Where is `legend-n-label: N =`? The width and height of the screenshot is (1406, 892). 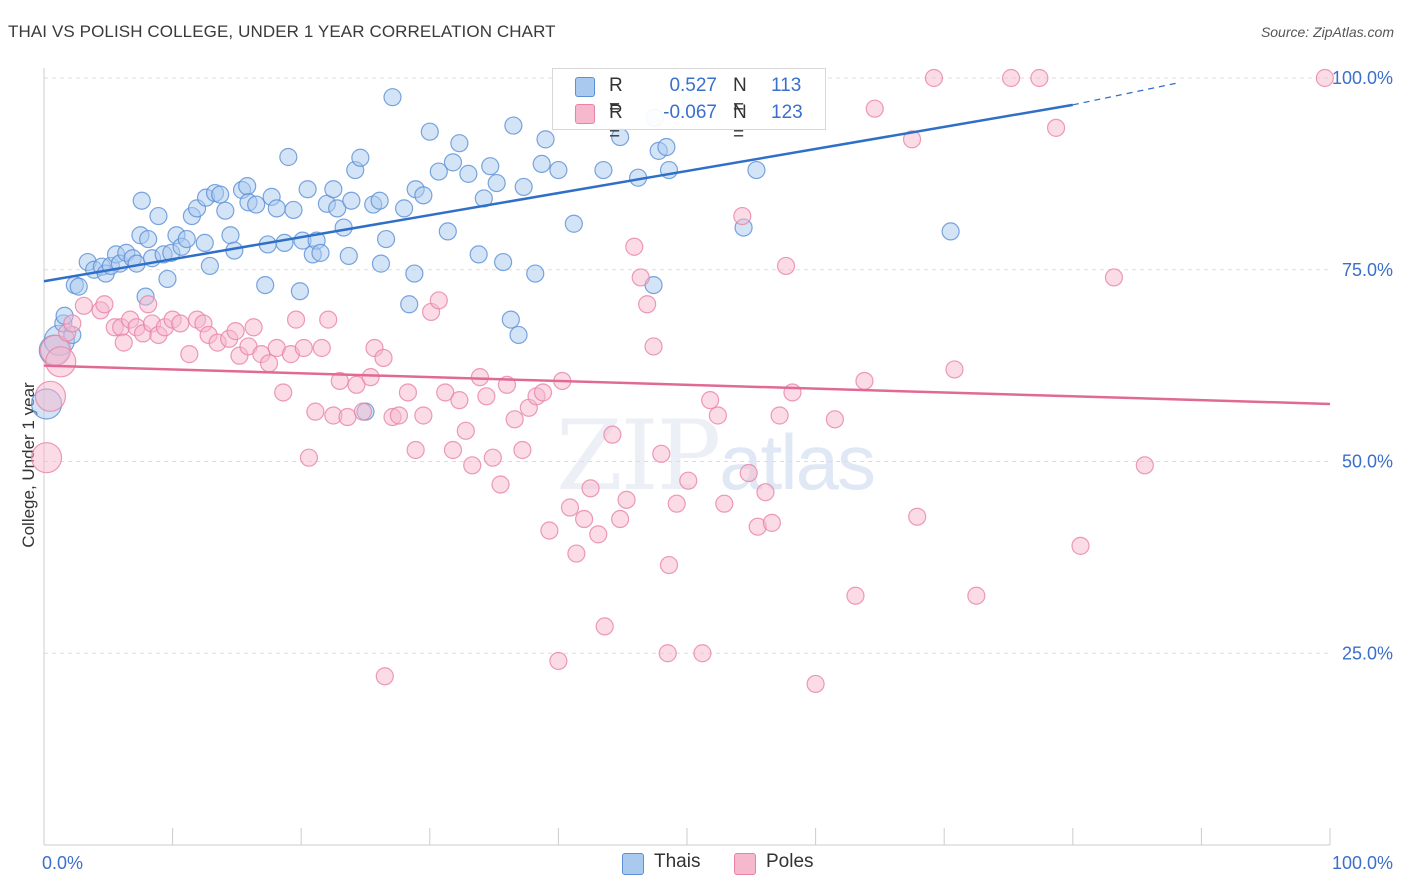 legend-n-label: N = is located at coordinates (740, 96).